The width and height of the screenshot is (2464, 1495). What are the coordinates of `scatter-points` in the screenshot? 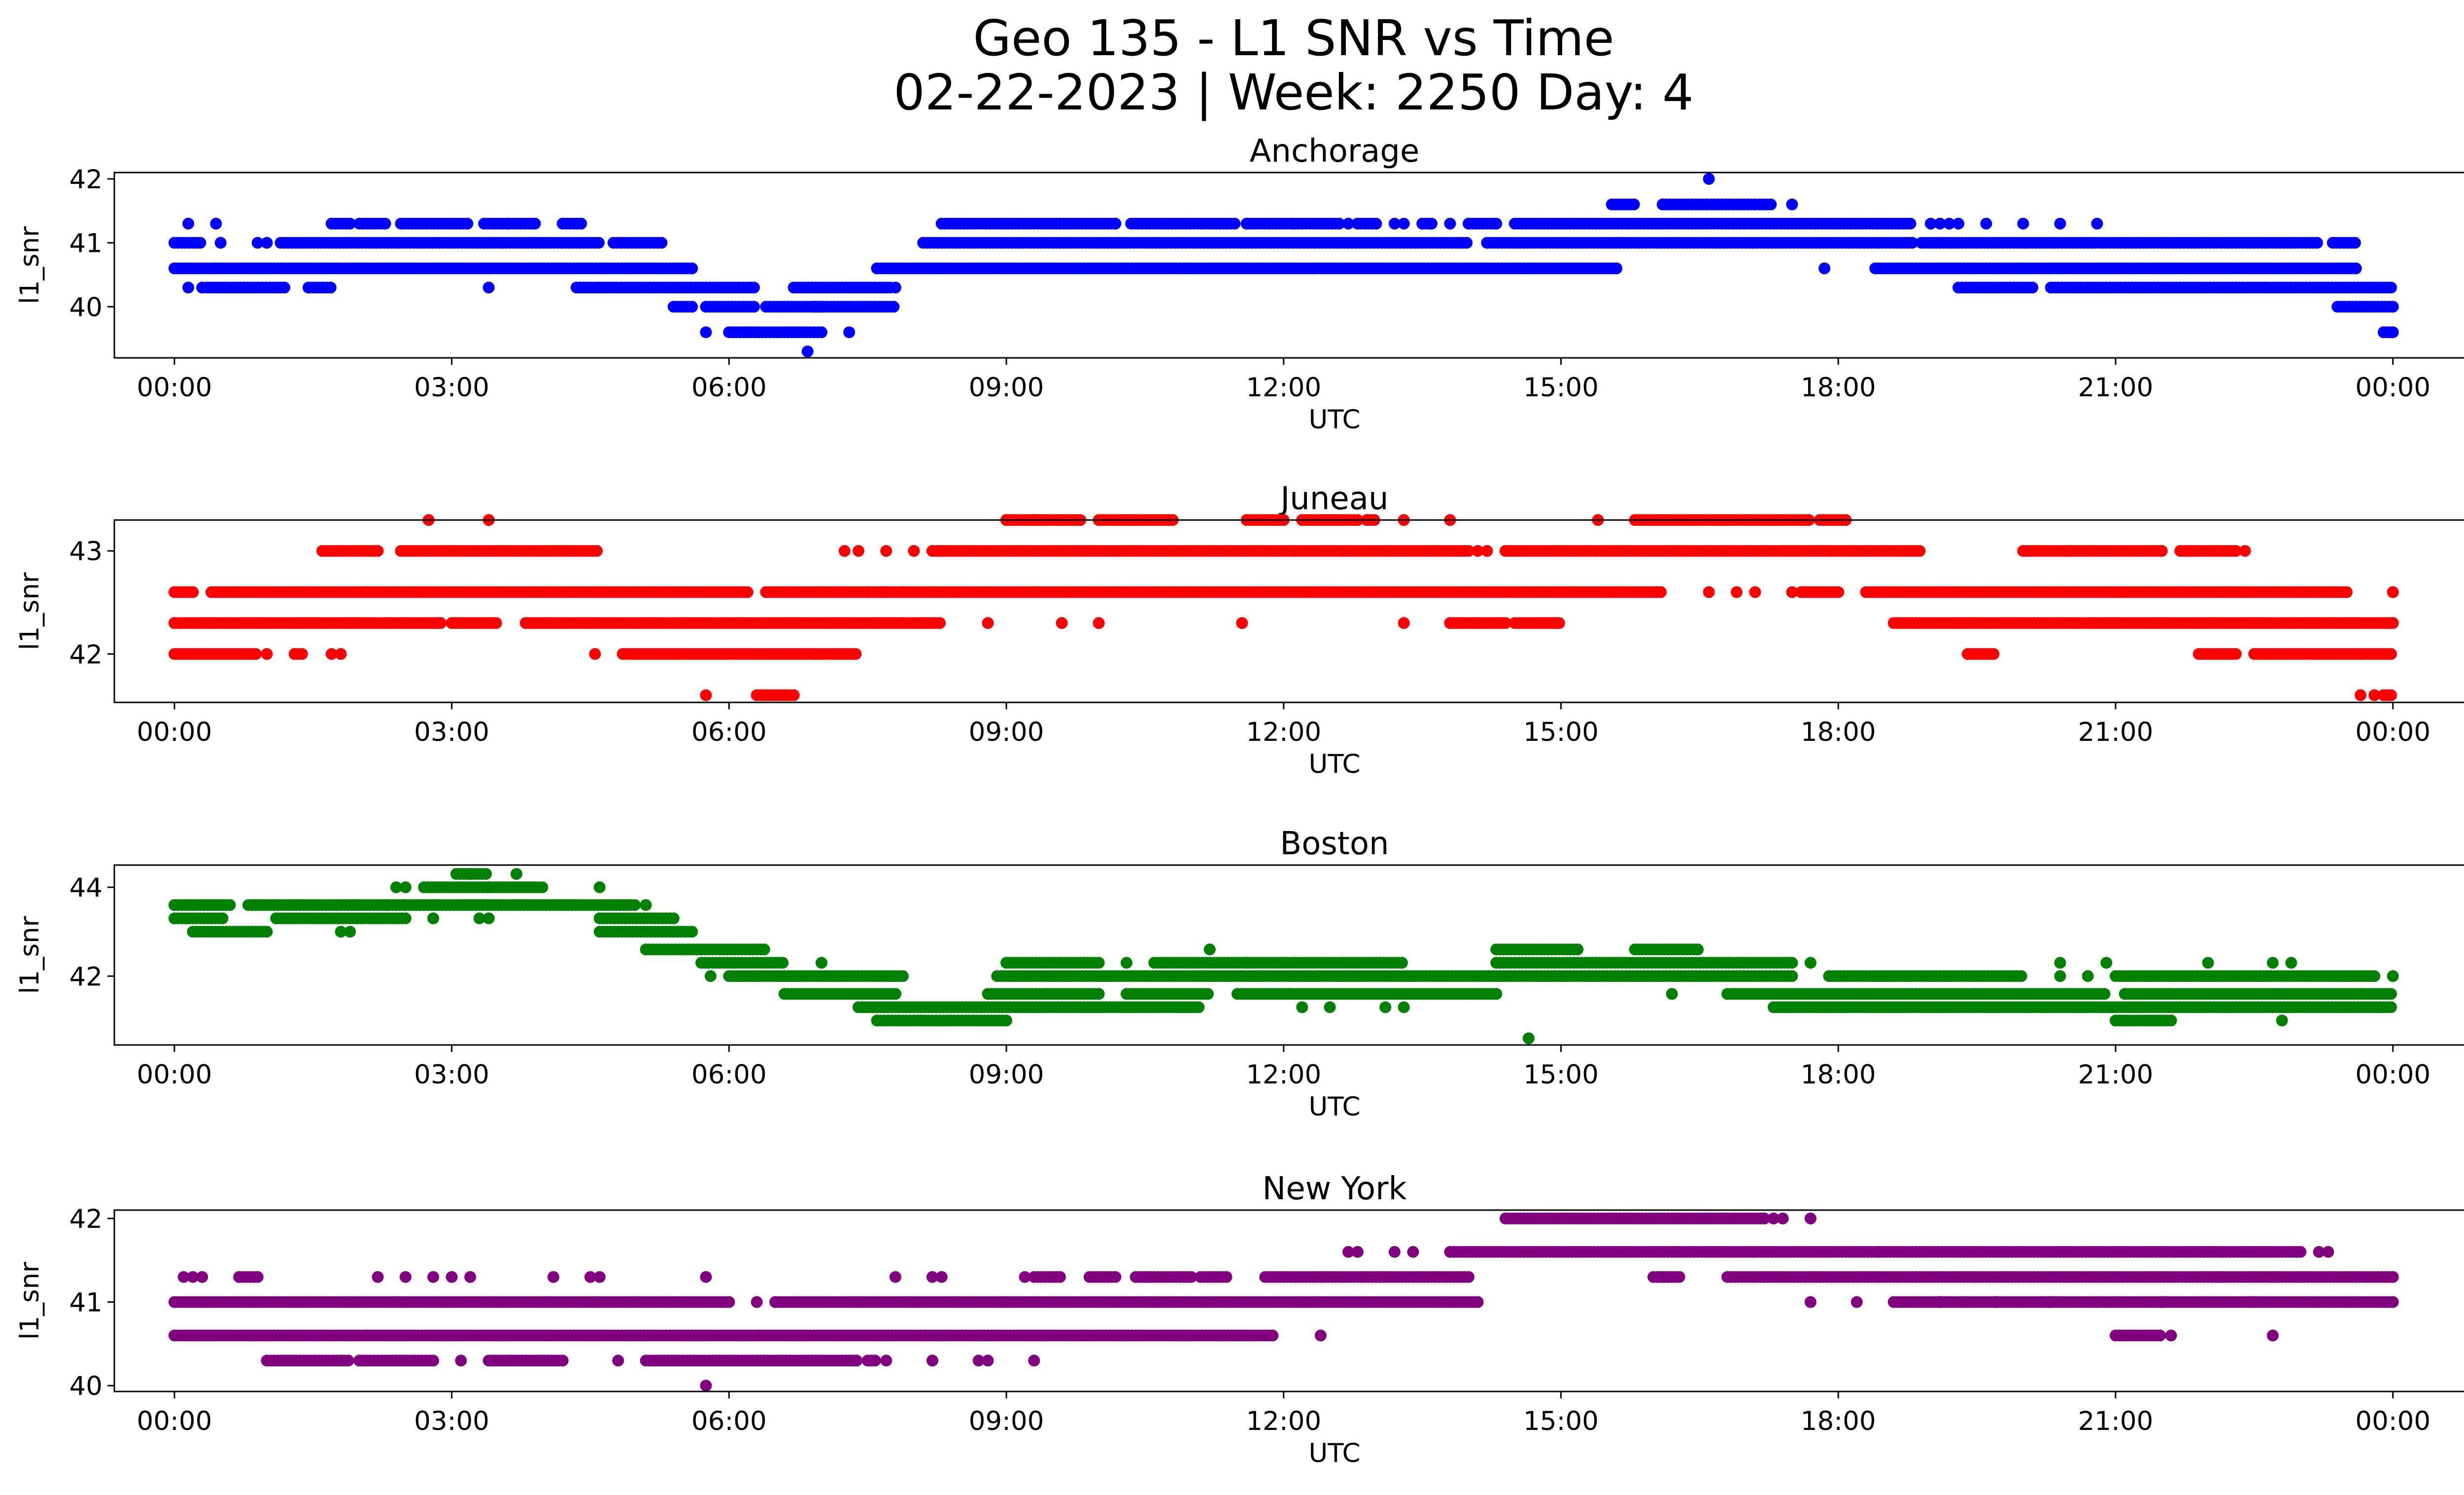 It's located at (1283, 956).